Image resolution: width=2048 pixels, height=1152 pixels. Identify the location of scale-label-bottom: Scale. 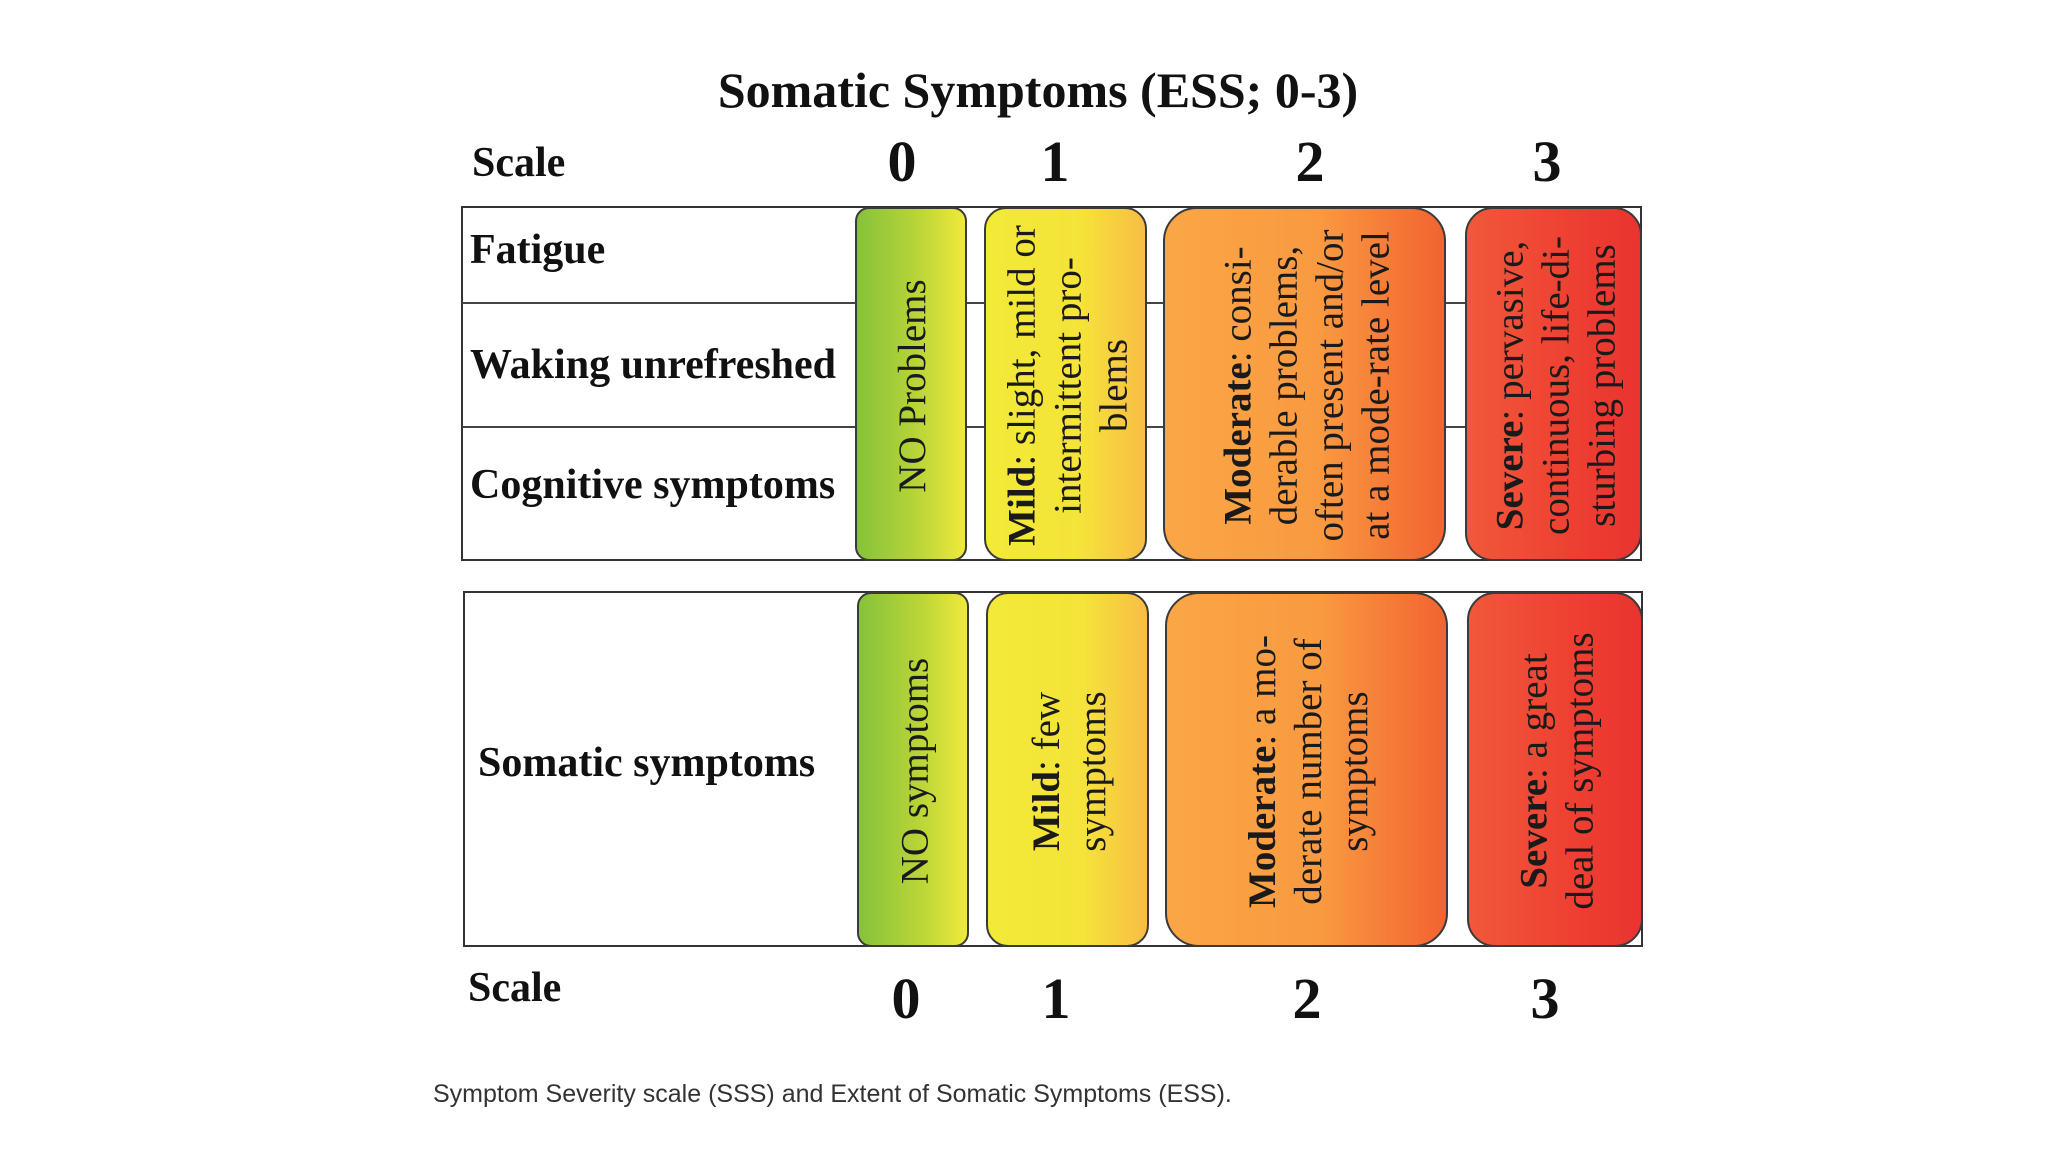
(515, 988).